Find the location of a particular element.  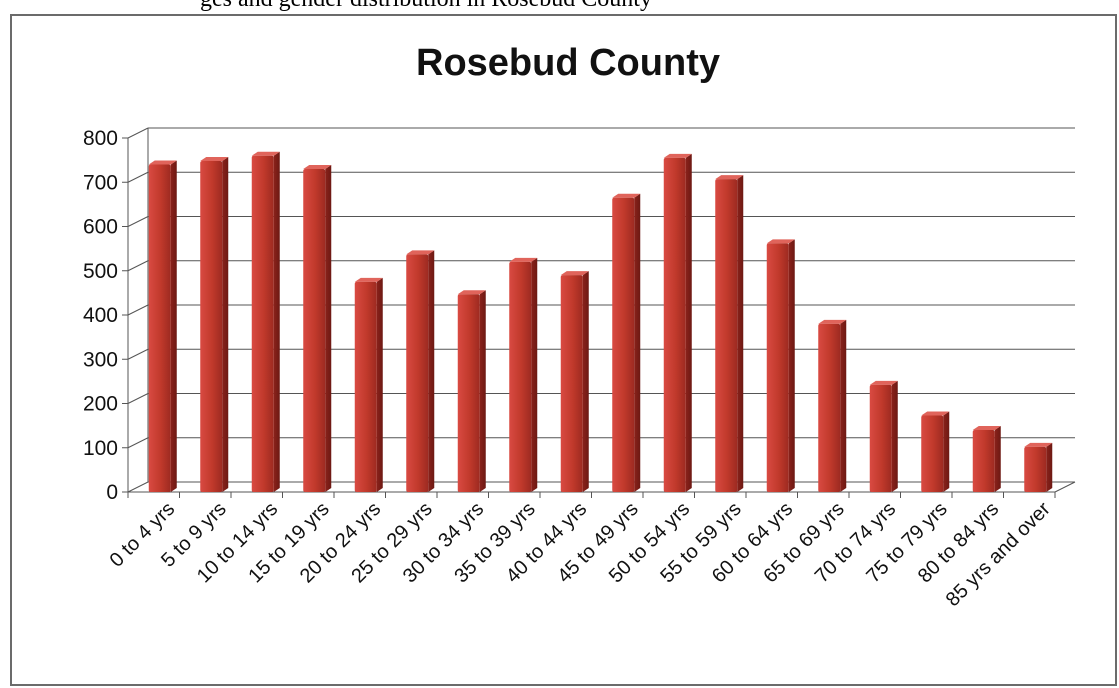

floor-edge is located at coordinates (1065, 487).